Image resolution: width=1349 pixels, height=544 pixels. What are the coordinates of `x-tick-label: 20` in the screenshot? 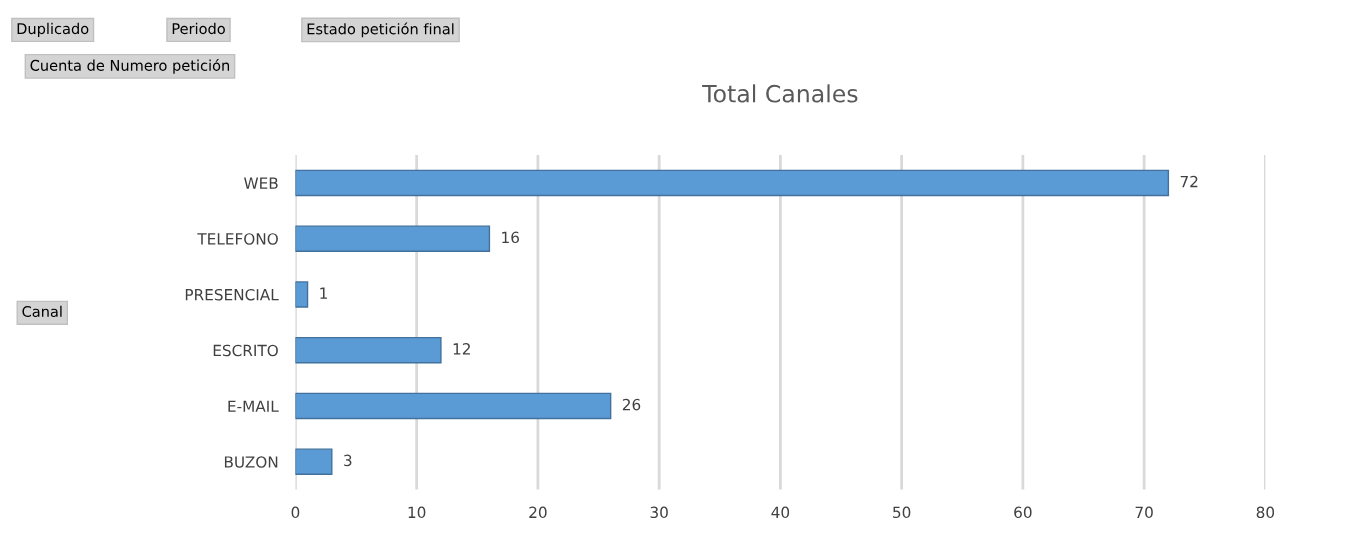 It's located at (538, 512).